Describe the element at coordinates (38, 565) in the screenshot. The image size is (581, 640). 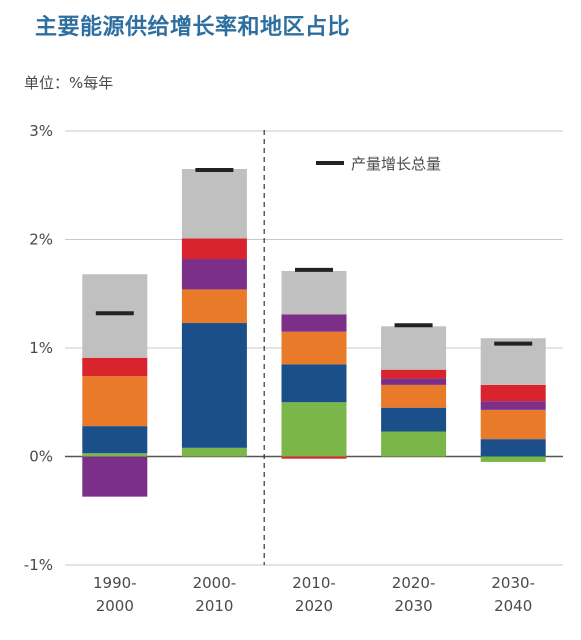
I see `y-tick-label: -1%` at that location.